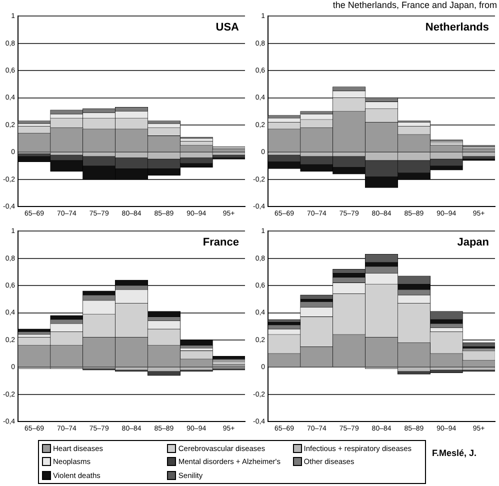 This screenshot has width=499, height=486. What do you see at coordinates (473, 242) in the screenshot?
I see `text: Japan` at bounding box center [473, 242].